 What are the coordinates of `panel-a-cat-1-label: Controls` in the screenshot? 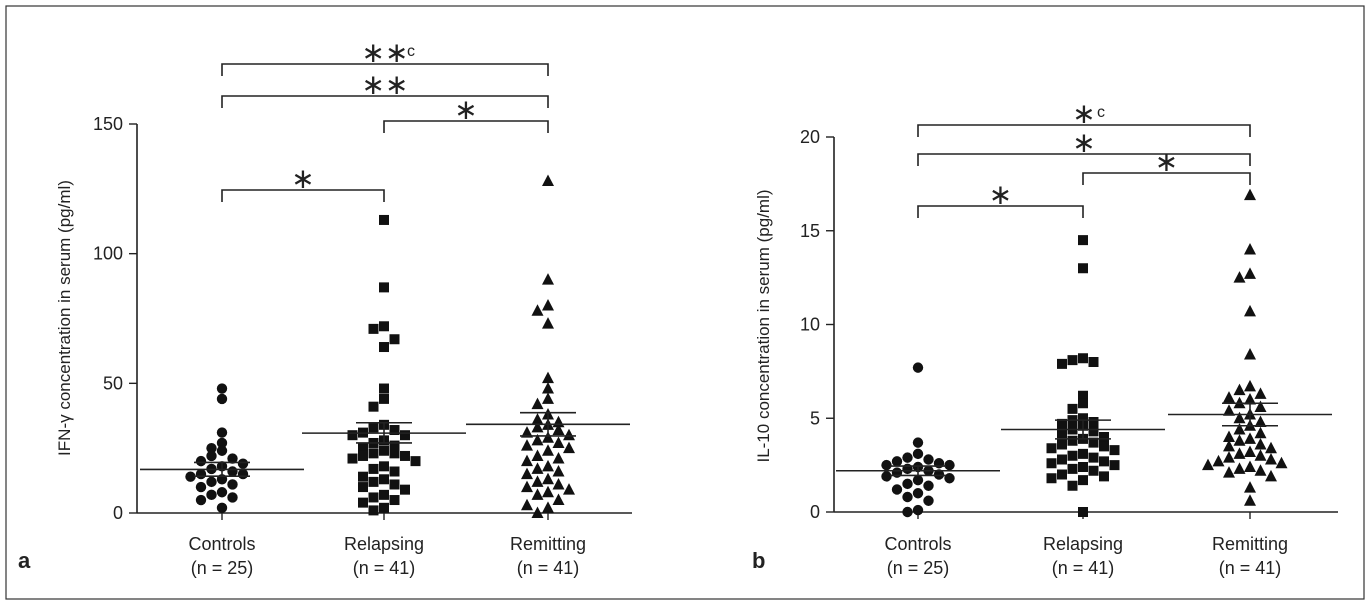 It's located at (221, 544).